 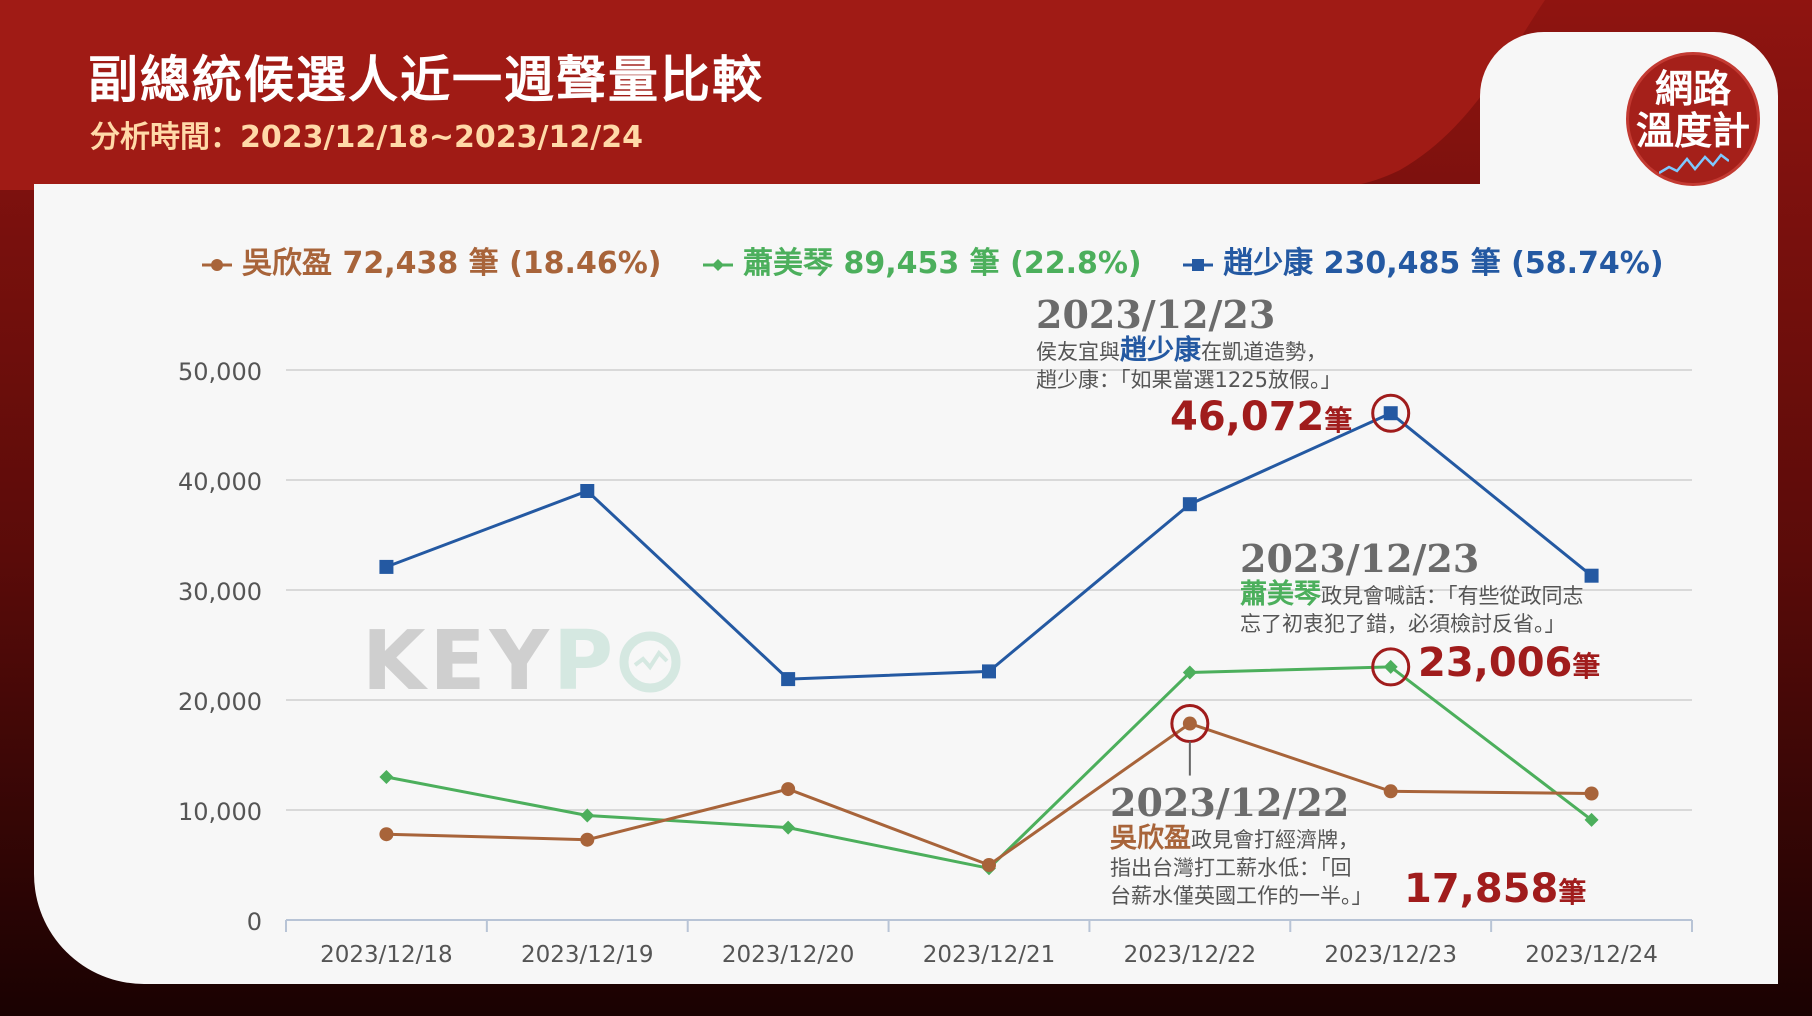 I want to click on watermark-text: KEY, so click(x=457, y=661).